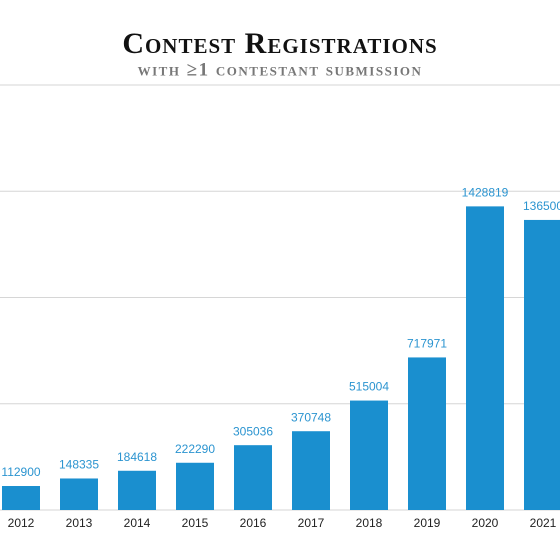  Describe the element at coordinates (137, 457) in the screenshot. I see `value-label: 184618` at that location.